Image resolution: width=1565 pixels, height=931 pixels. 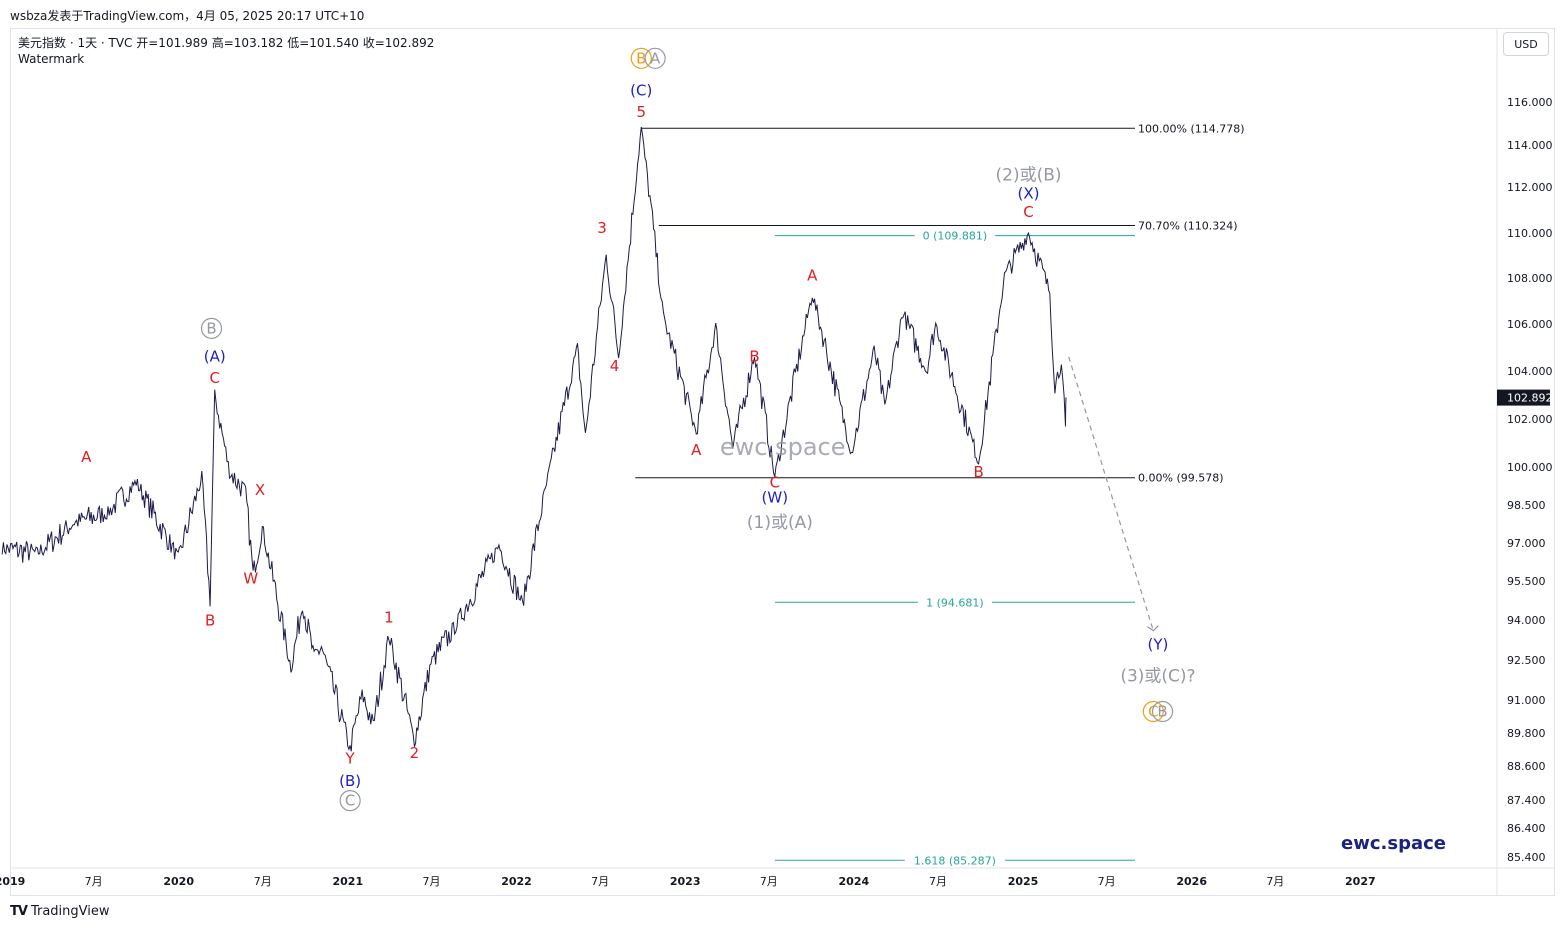 I want to click on y-tick-label: 95.500, so click(x=1526, y=581).